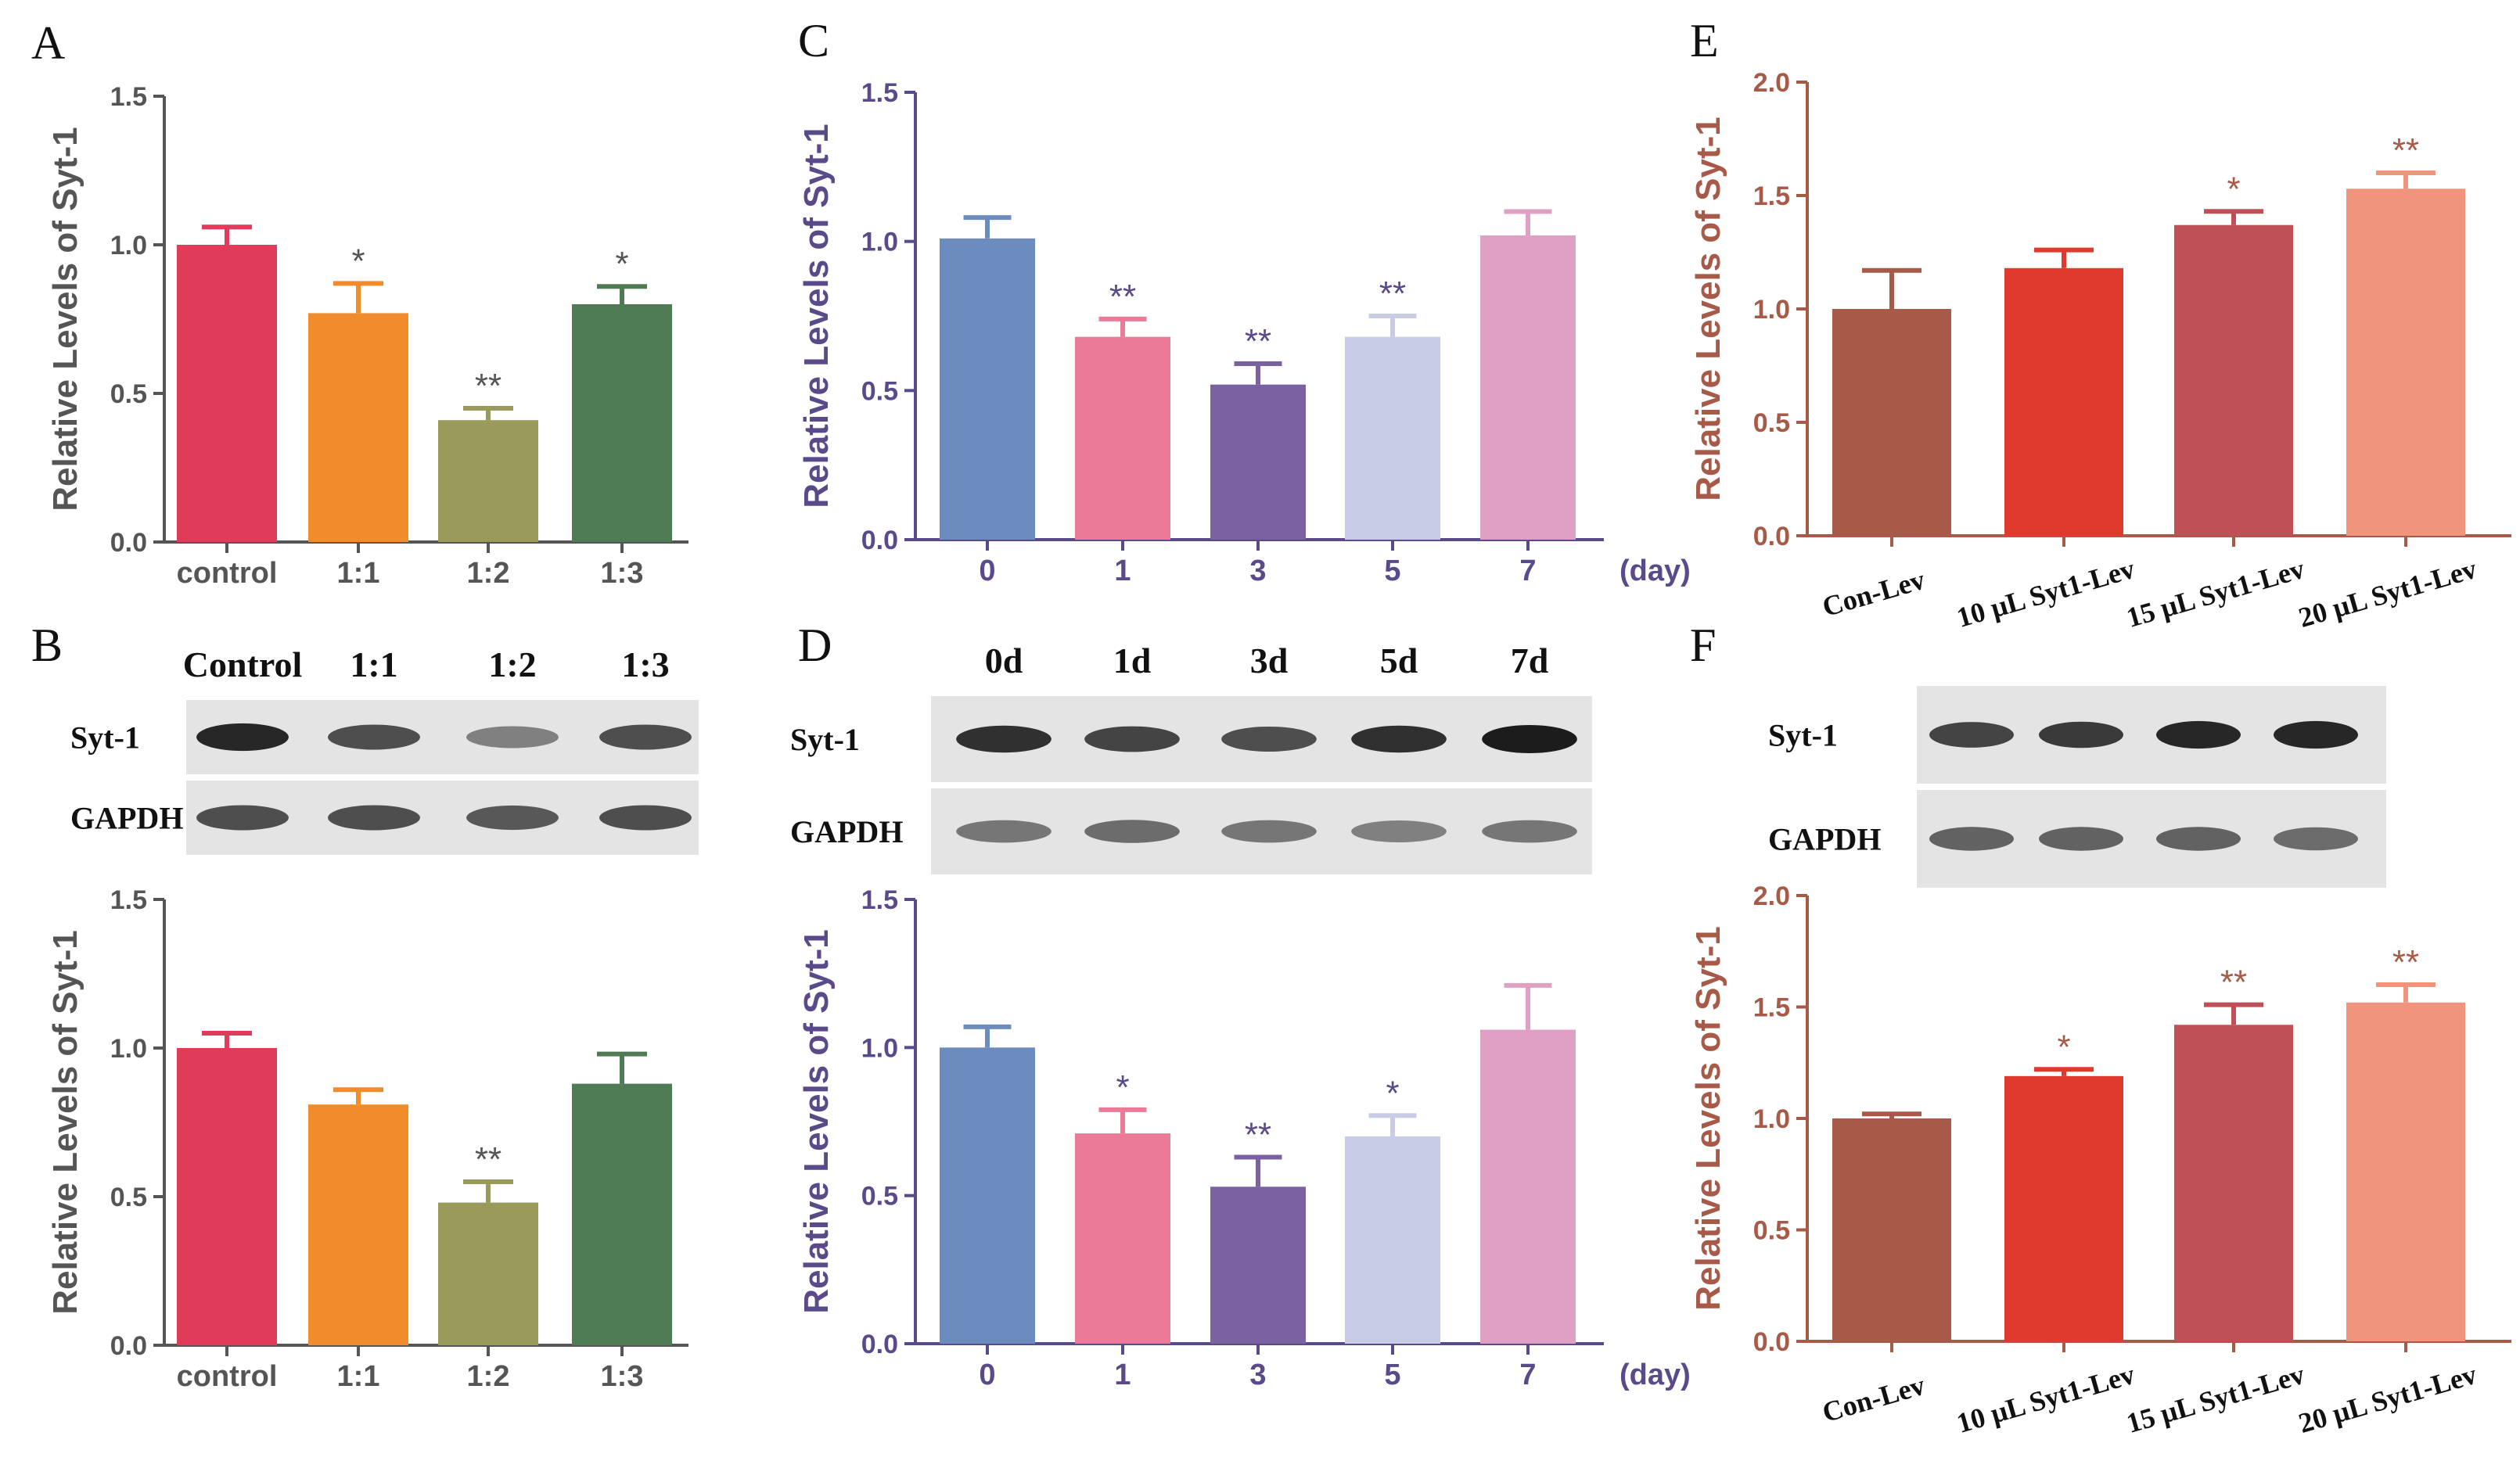  Describe the element at coordinates (2387, 1399) in the screenshot. I see `x-tick-label: 20 μL Syt1-Lev` at that location.